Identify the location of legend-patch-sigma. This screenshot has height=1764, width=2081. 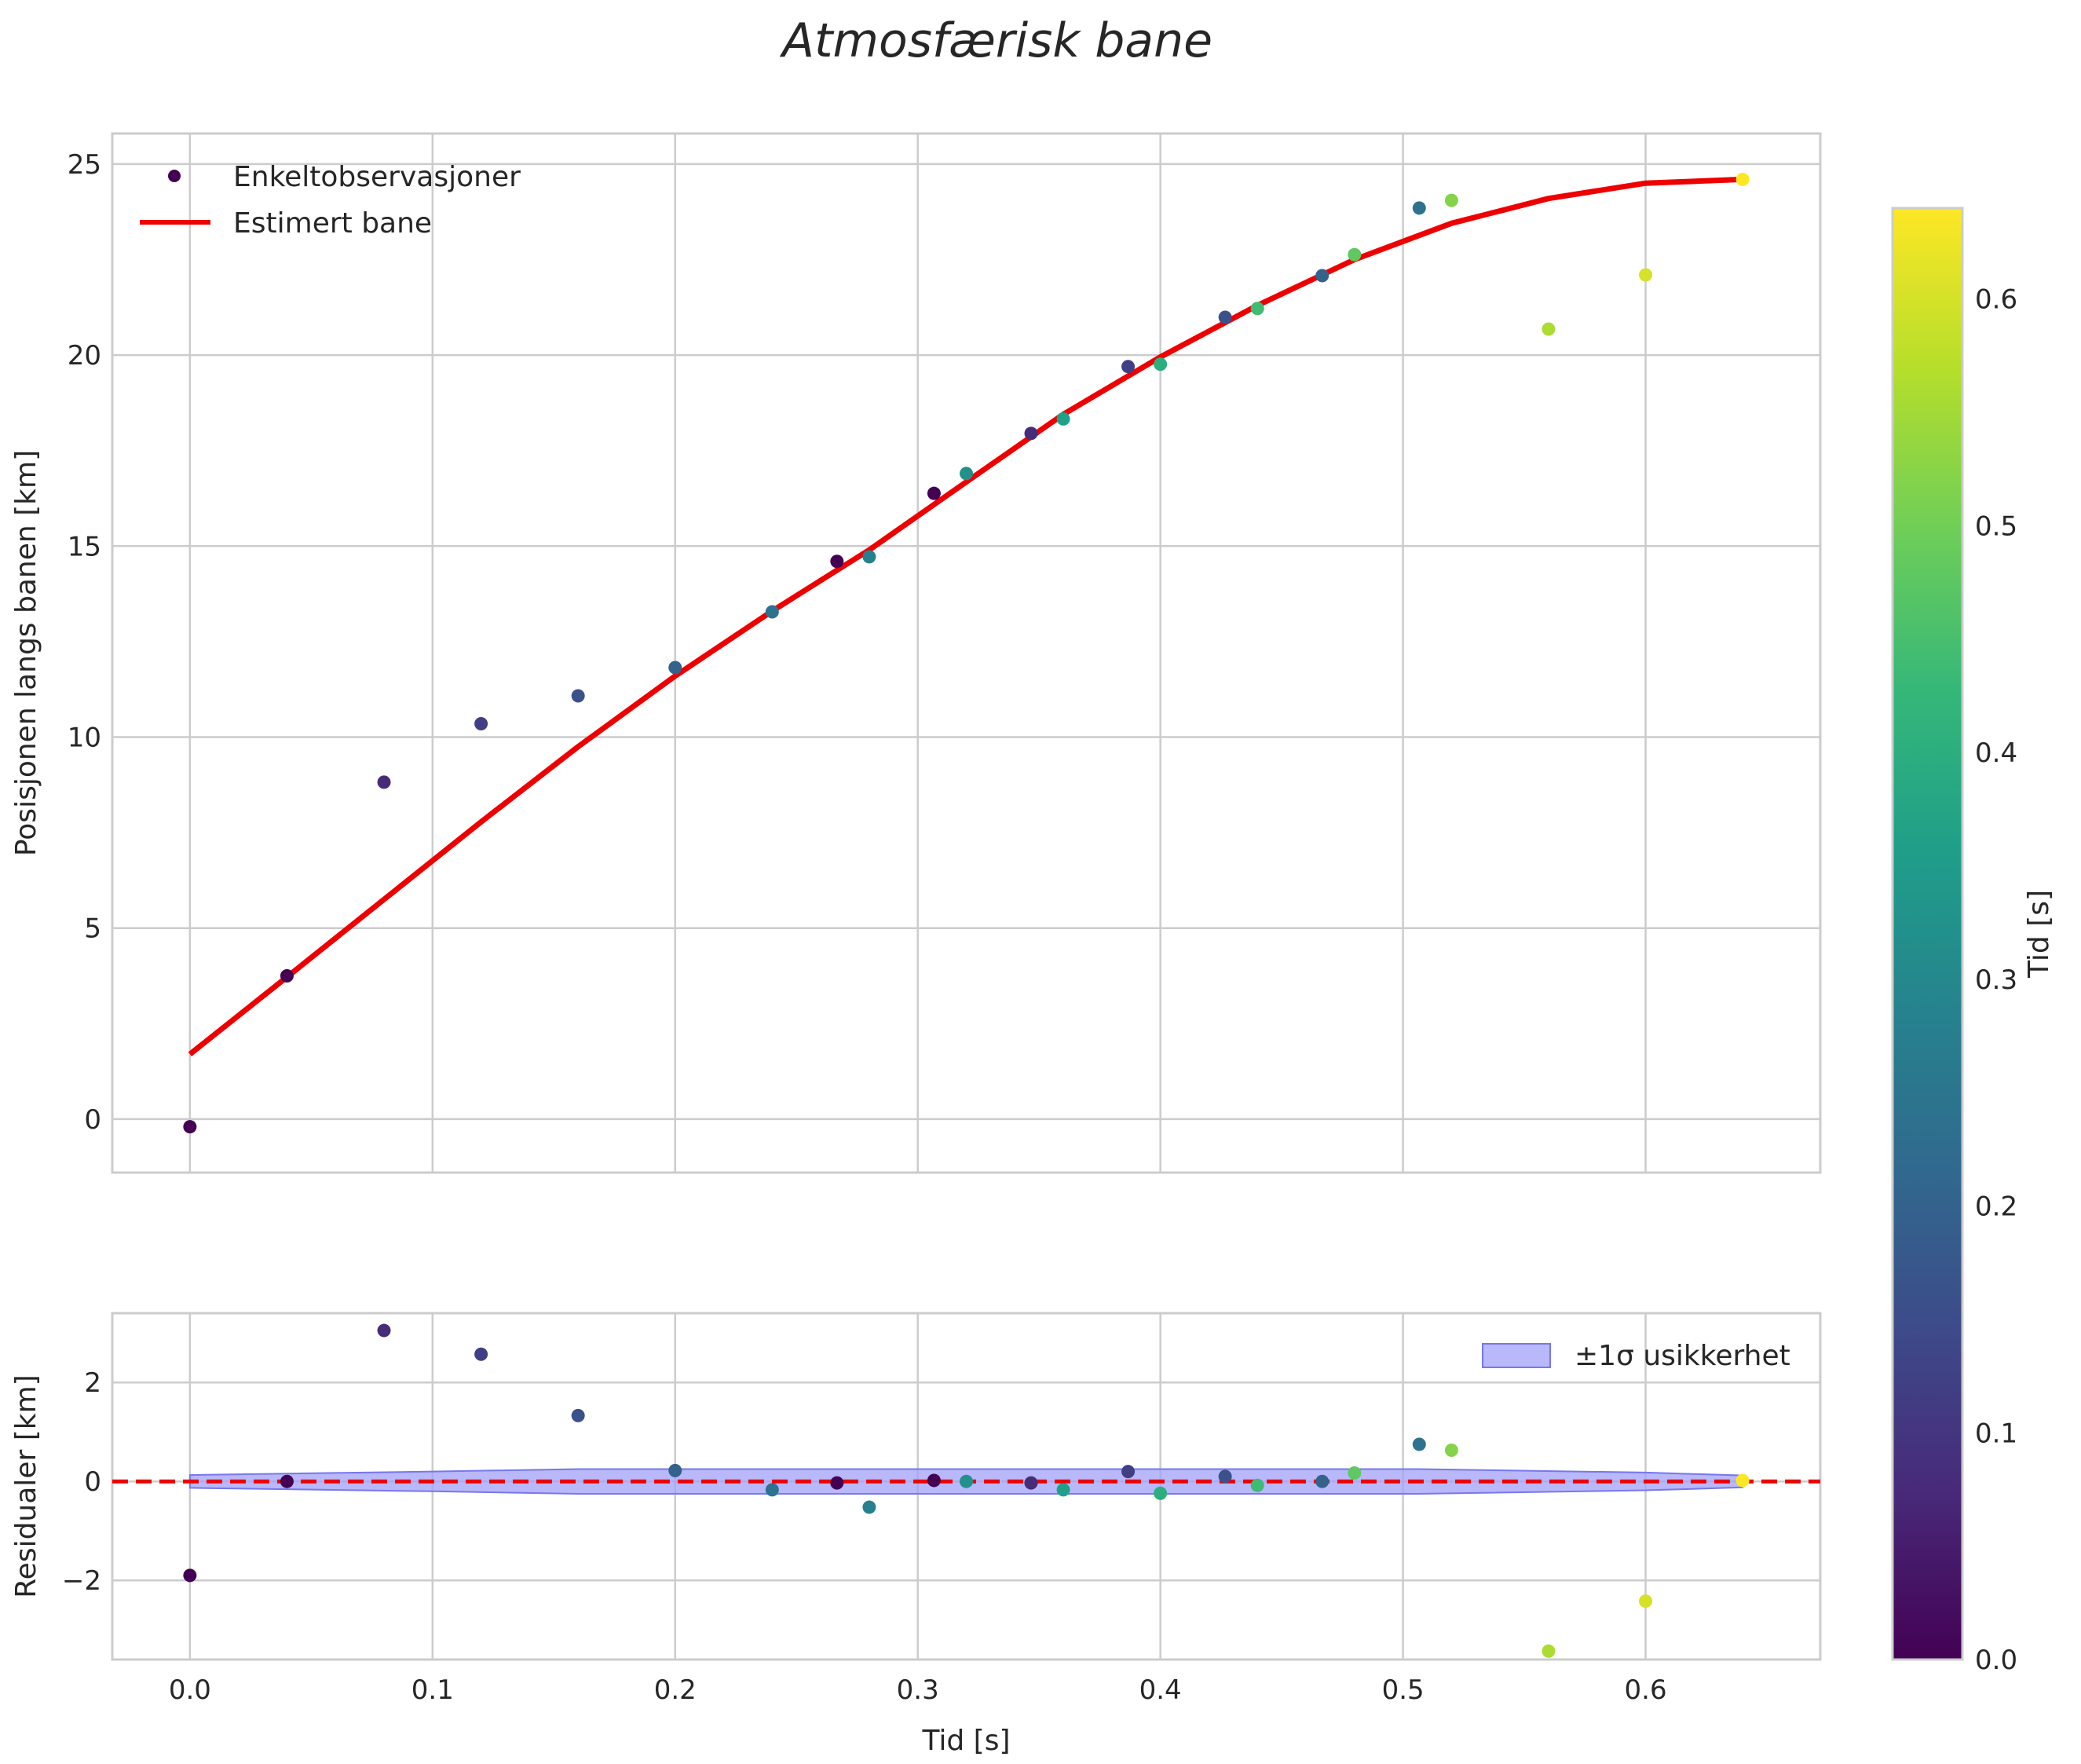
(1517, 1356).